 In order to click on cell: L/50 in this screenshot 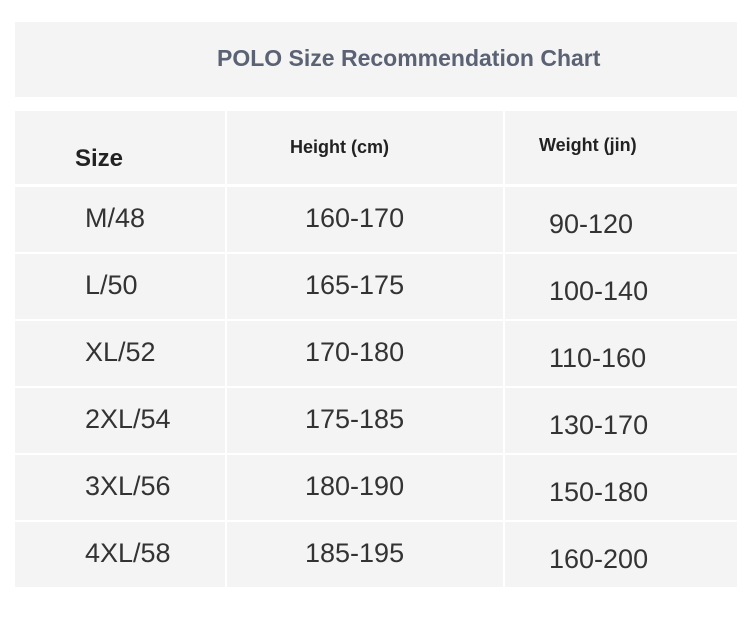, I will do `click(120, 286)`.